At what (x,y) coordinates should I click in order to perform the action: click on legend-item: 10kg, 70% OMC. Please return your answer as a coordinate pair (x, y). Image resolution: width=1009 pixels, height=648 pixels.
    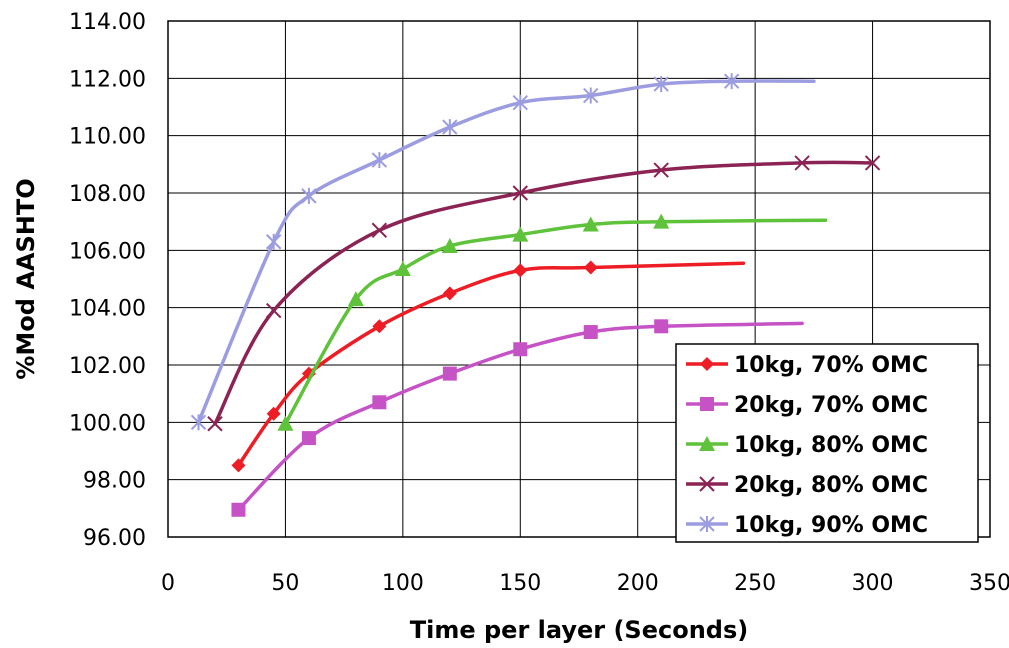
    Looking at the image, I should click on (807, 365).